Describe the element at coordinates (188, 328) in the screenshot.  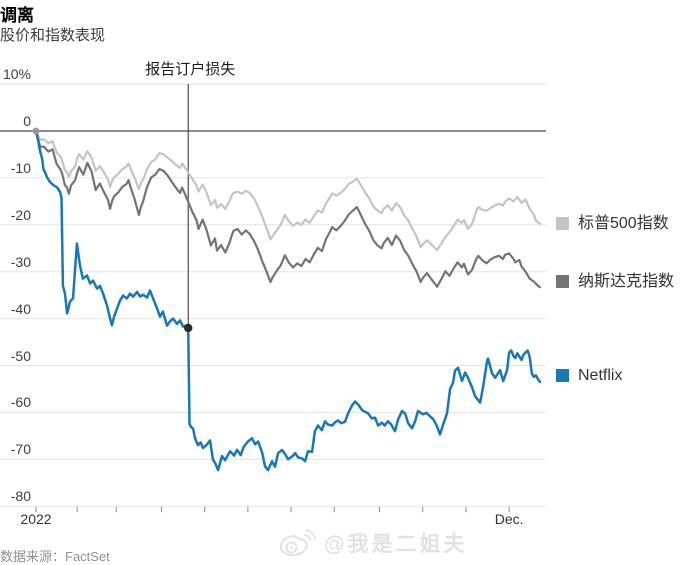
I see `annotation-dot` at that location.